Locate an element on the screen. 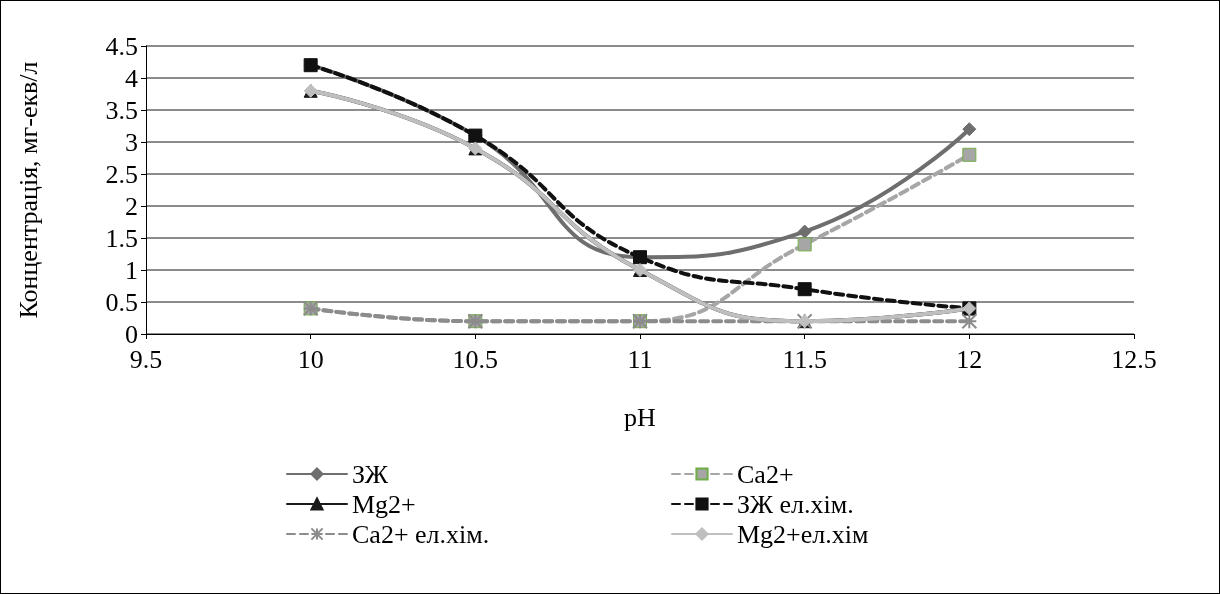 The width and height of the screenshot is (1220, 594). legend-label: Mg2+ел.хім is located at coordinates (803, 534).